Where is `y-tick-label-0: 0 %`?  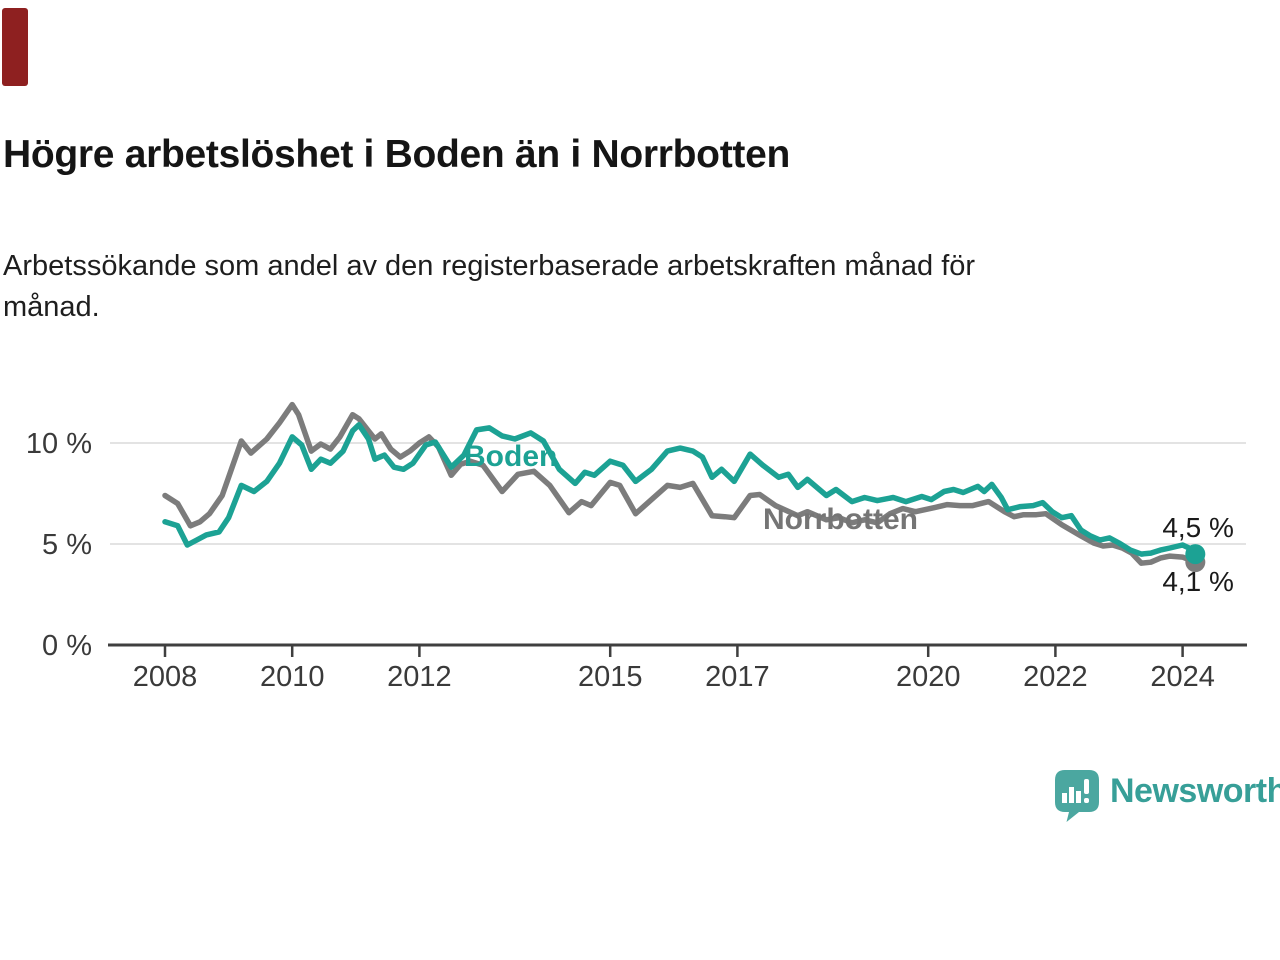
y-tick-label-0: 0 % is located at coordinates (67, 646).